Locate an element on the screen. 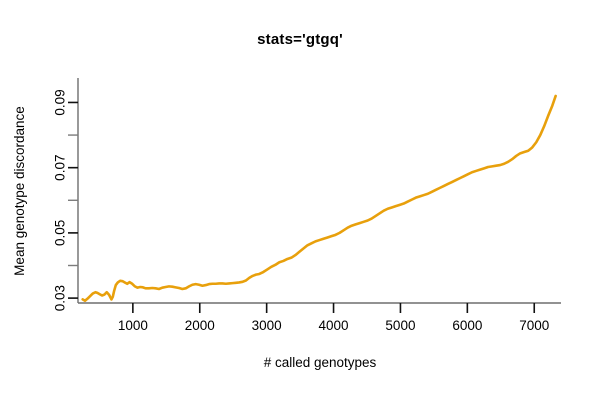  x-tick-label: 3000 is located at coordinates (267, 325).